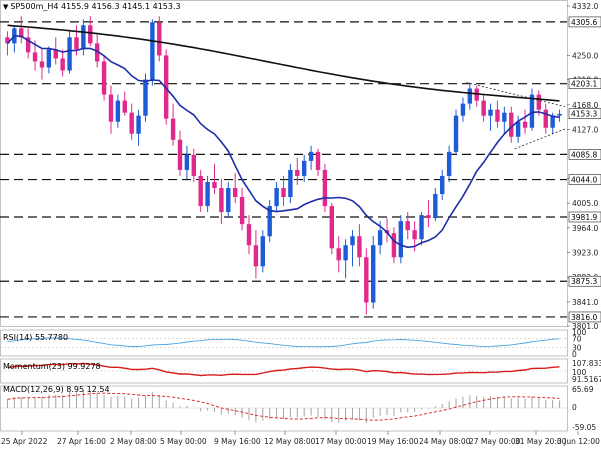 The width and height of the screenshot is (601, 451). What do you see at coordinates (585, 55) in the screenshot?
I see `y-tick-label: 4250.0` at bounding box center [585, 55].